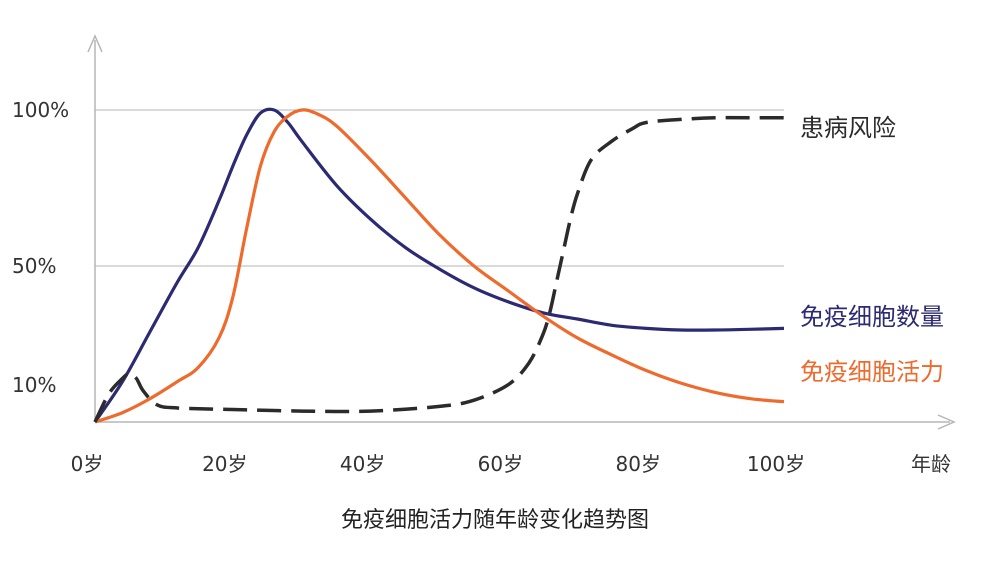 The width and height of the screenshot is (1000, 562). What do you see at coordinates (495, 520) in the screenshot?
I see `chart-title: 免疫细胞活力随年龄变化趋势图` at bounding box center [495, 520].